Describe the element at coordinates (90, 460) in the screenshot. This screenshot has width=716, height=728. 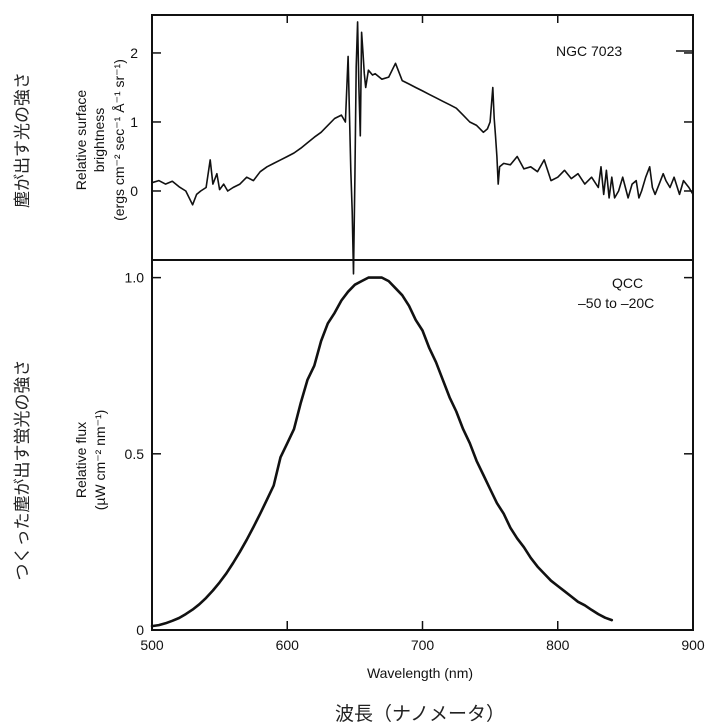
I see `bottom-ylabel-group: Relative flux (µW cm⁻² nm⁻¹)` at that location.